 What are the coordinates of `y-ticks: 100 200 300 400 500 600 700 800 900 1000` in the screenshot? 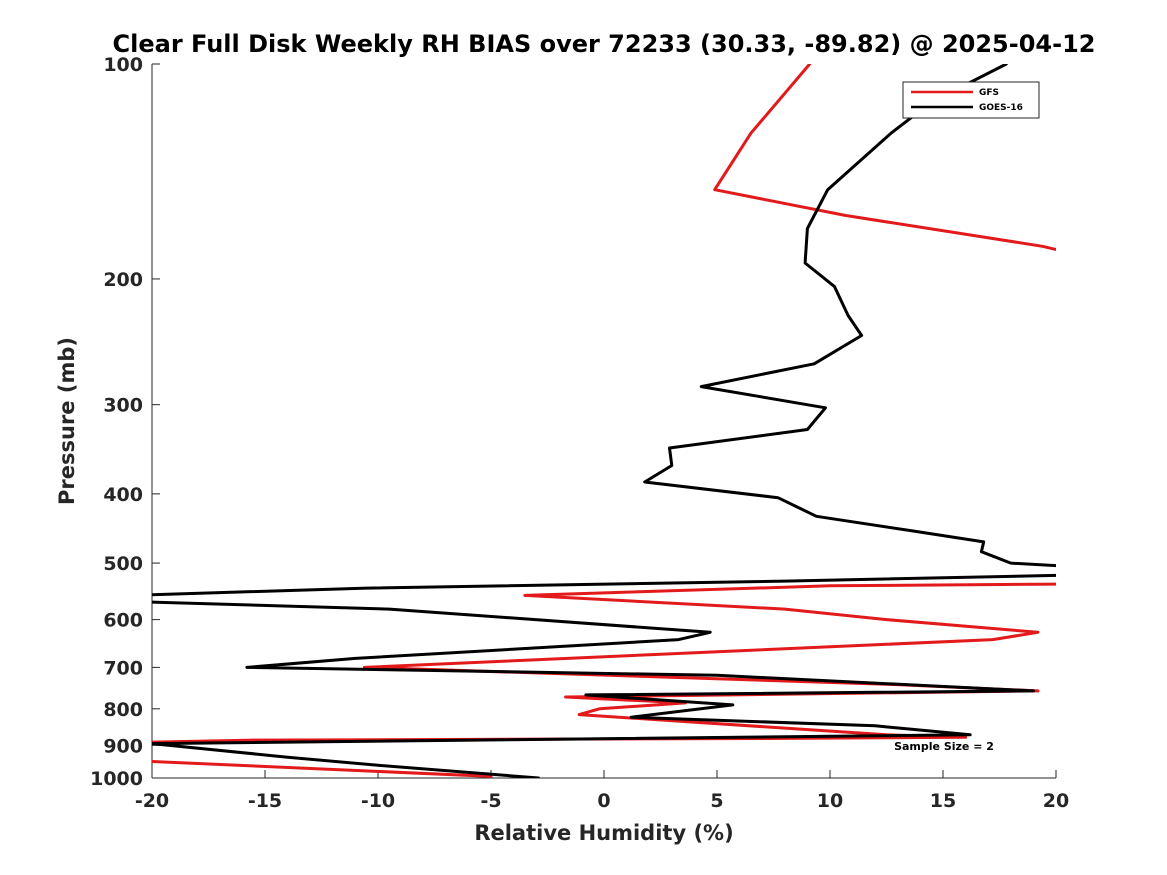 It's located at (125, 422).